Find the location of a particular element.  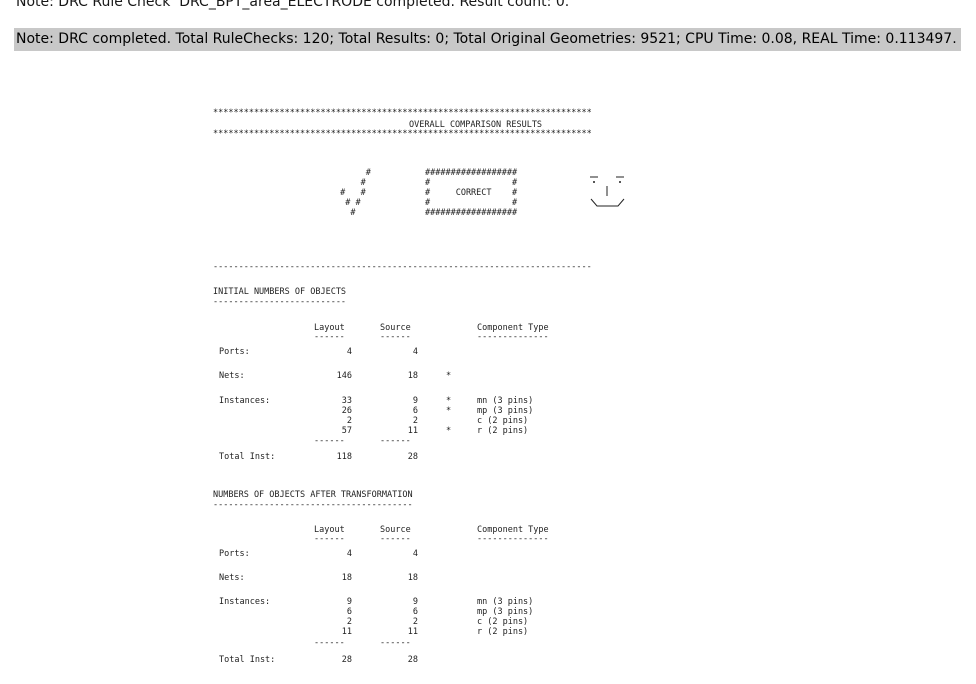

smiley-face-icon is located at coordinates (607, 191).